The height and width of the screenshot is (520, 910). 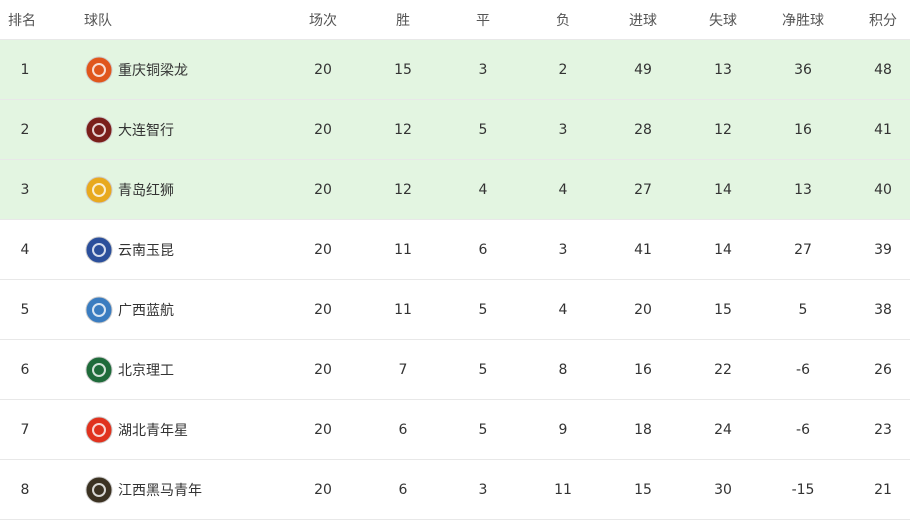 I want to click on header-cell: 排名, so click(x=22, y=20).